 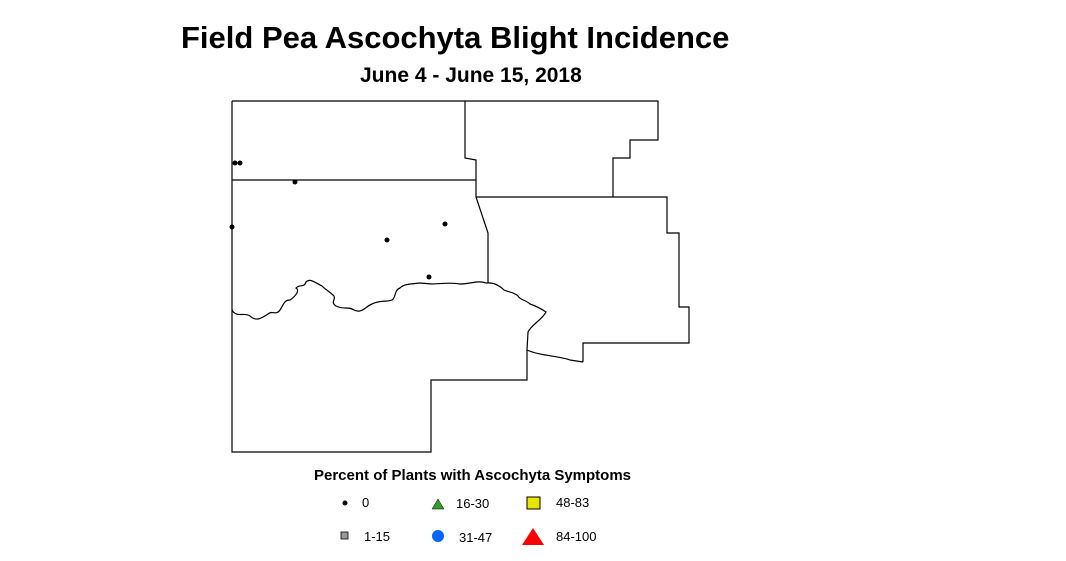 What do you see at coordinates (377, 536) in the screenshot?
I see `legend-label: 1-15` at bounding box center [377, 536].